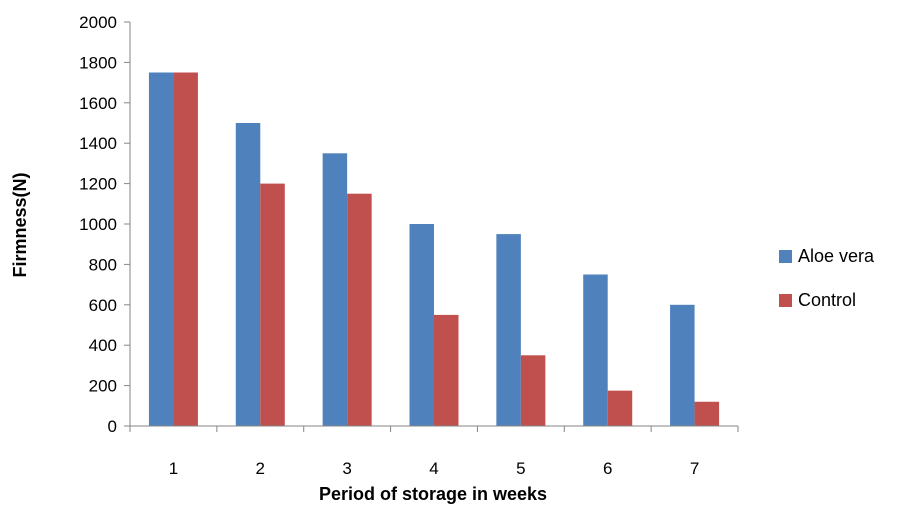  Describe the element at coordinates (98, 62) in the screenshot. I see `y-tick-label: 1800` at that location.